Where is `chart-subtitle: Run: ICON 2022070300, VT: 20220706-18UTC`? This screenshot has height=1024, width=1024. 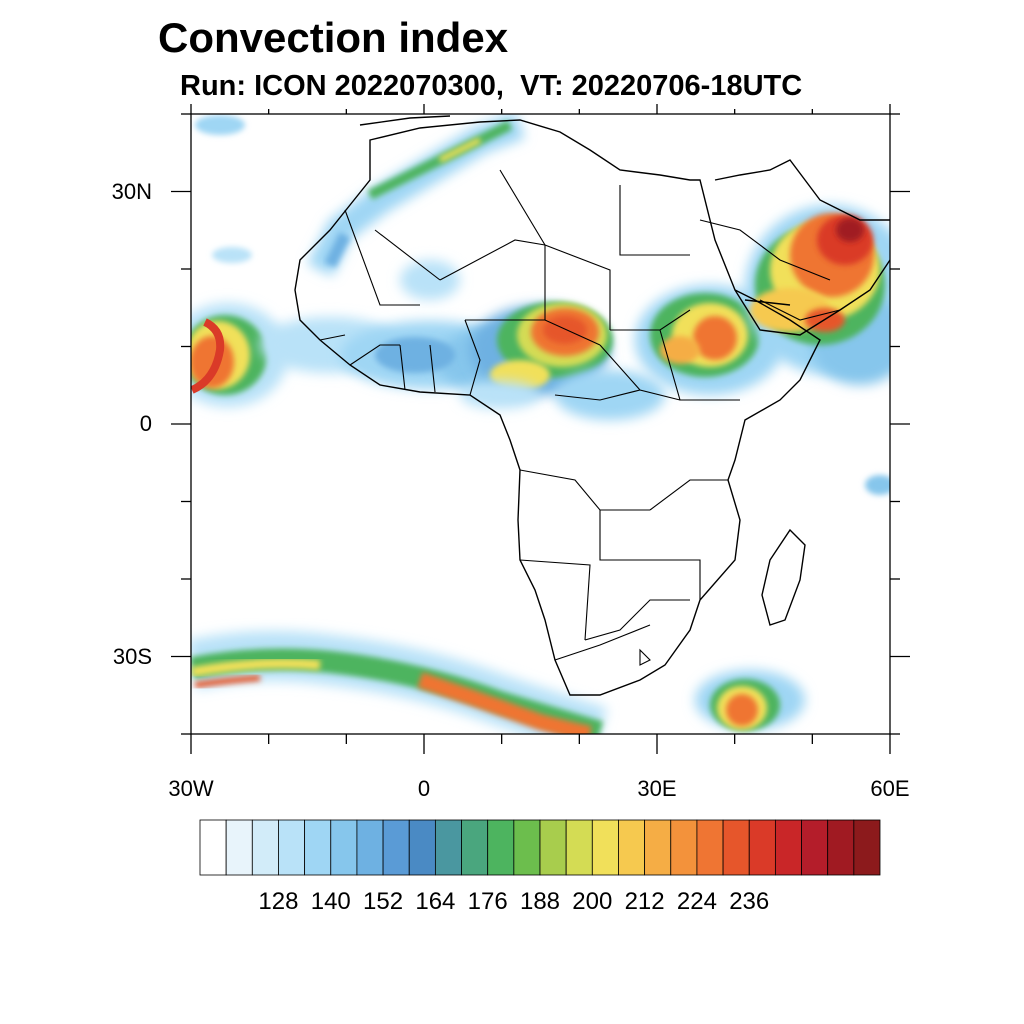 chart-subtitle: Run: ICON 2022070300, VT: 20220706-18UTC is located at coordinates (491, 86).